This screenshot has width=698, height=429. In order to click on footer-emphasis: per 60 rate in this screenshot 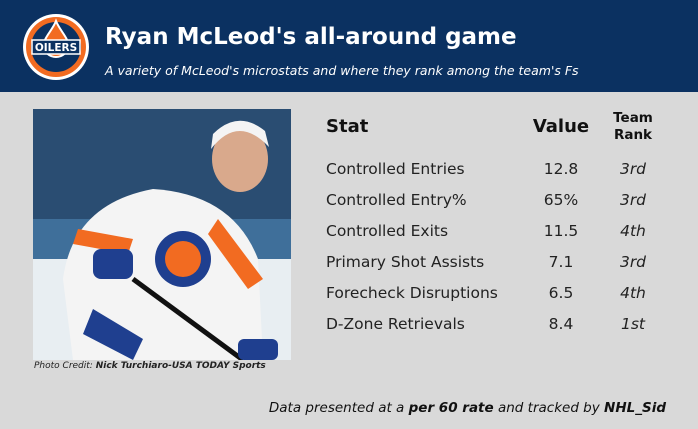, I will do `click(451, 408)`.